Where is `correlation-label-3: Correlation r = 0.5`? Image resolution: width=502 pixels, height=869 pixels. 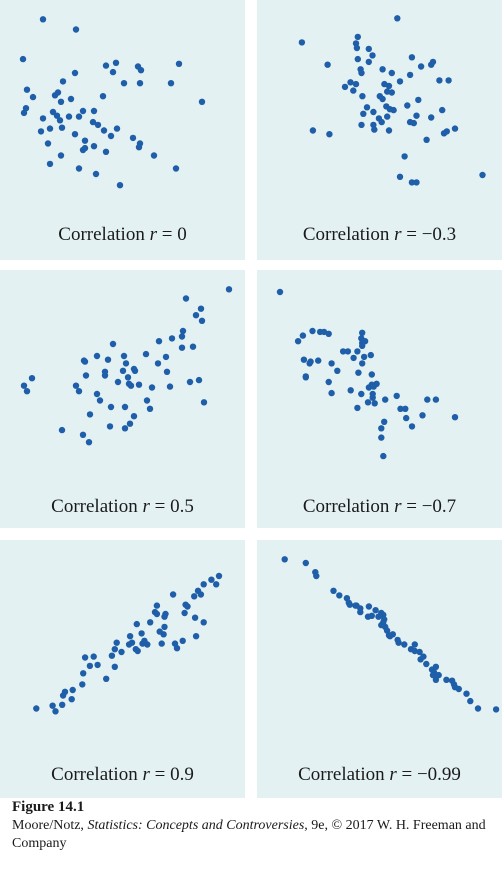 correlation-label-3: Correlation r = 0.5 is located at coordinates (122, 506).